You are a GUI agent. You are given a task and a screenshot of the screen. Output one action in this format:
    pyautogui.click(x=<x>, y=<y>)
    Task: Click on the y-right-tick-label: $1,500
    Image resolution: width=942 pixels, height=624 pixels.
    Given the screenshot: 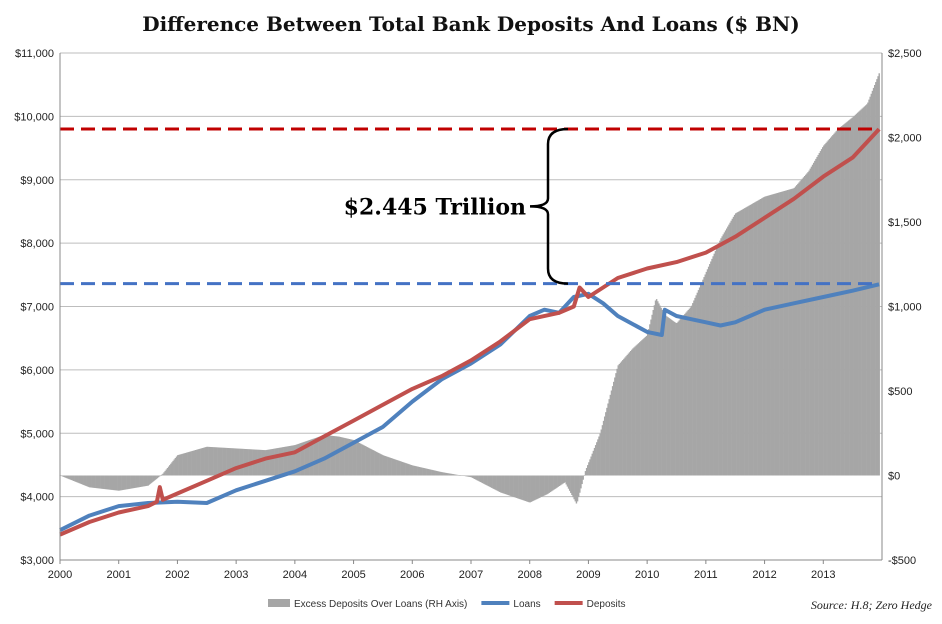 What is the action you would take?
    pyautogui.click(x=905, y=223)
    